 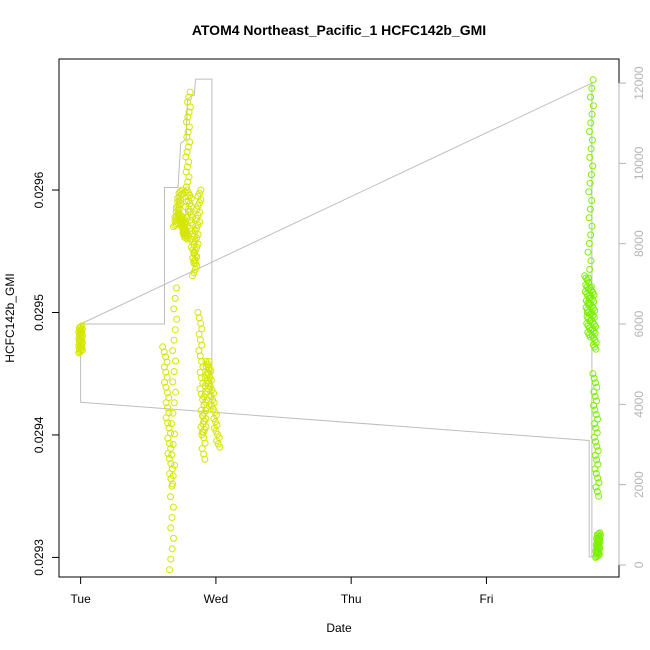 I want to click on y-axis-label: HCFC142b_GMI, so click(x=10, y=317).